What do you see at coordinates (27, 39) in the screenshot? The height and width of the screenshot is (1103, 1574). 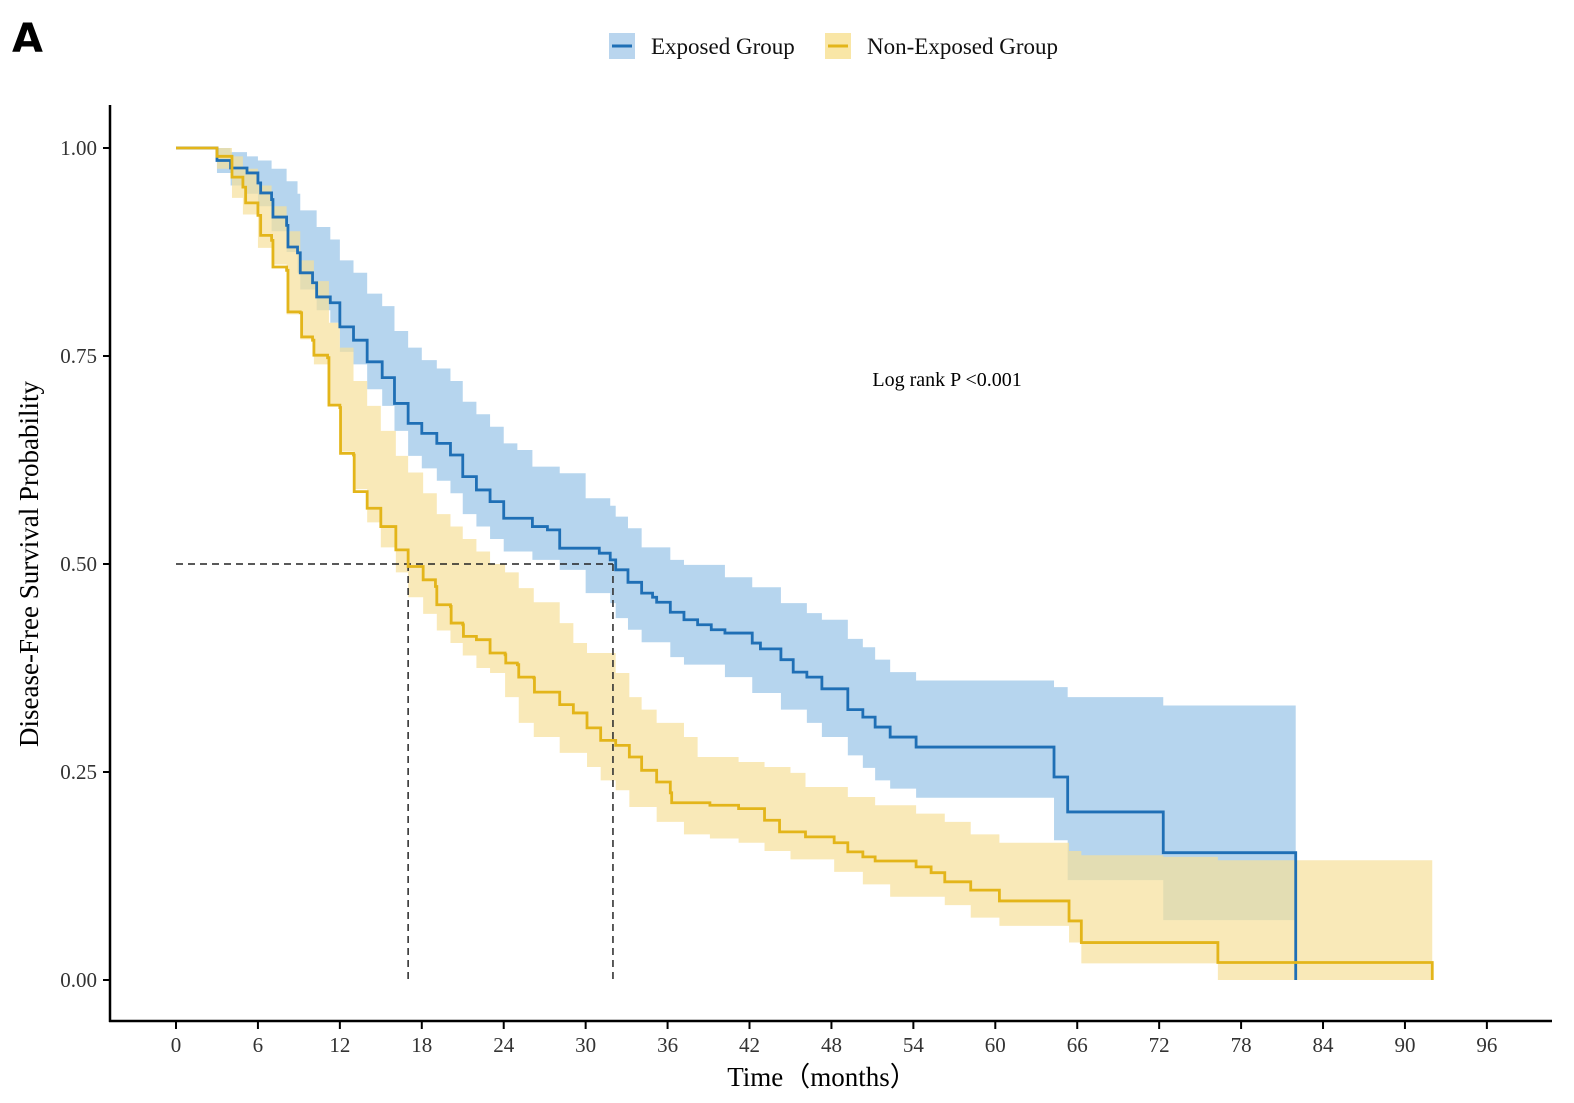 I see `panel-label: A` at bounding box center [27, 39].